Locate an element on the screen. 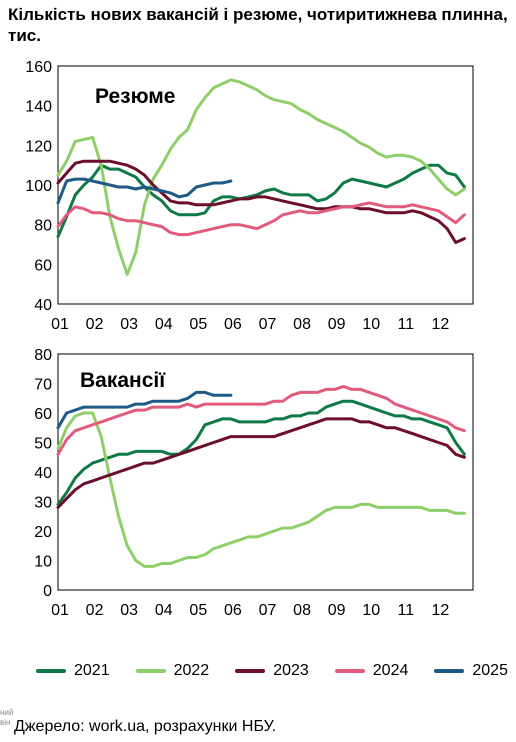 This screenshot has height=742, width=516. legend-label: 2024 is located at coordinates (390, 670).